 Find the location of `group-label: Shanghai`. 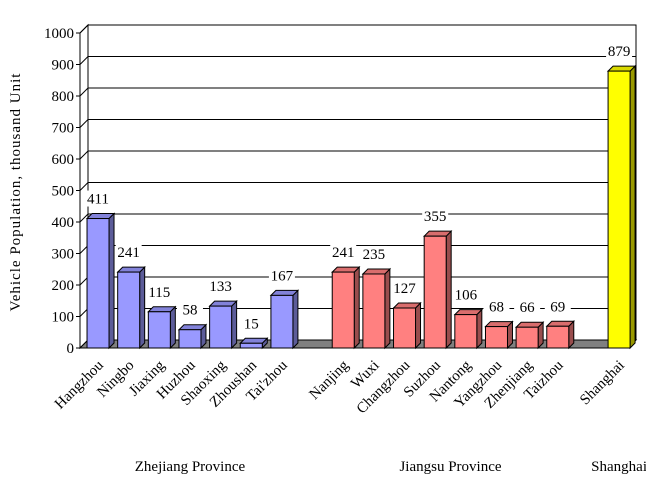

group-label: Shanghai is located at coordinates (618, 467).